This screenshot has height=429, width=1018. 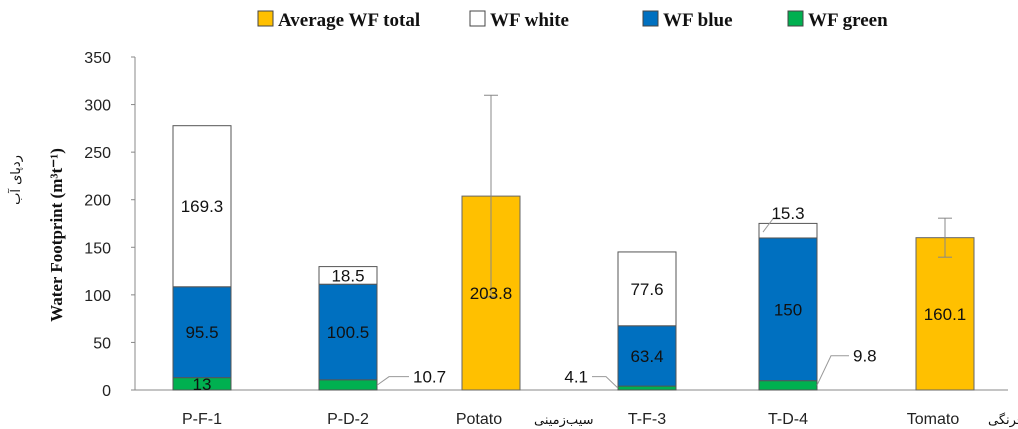 What do you see at coordinates (202, 419) in the screenshot?
I see `x-tick-label: P-F-1` at bounding box center [202, 419].